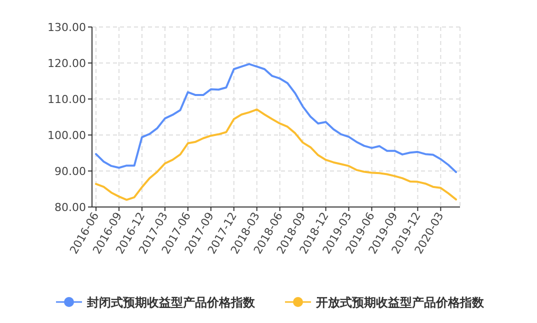  What do you see at coordinates (70, 207) in the screenshot?
I see `y-tick-label: 80.00` at bounding box center [70, 207].